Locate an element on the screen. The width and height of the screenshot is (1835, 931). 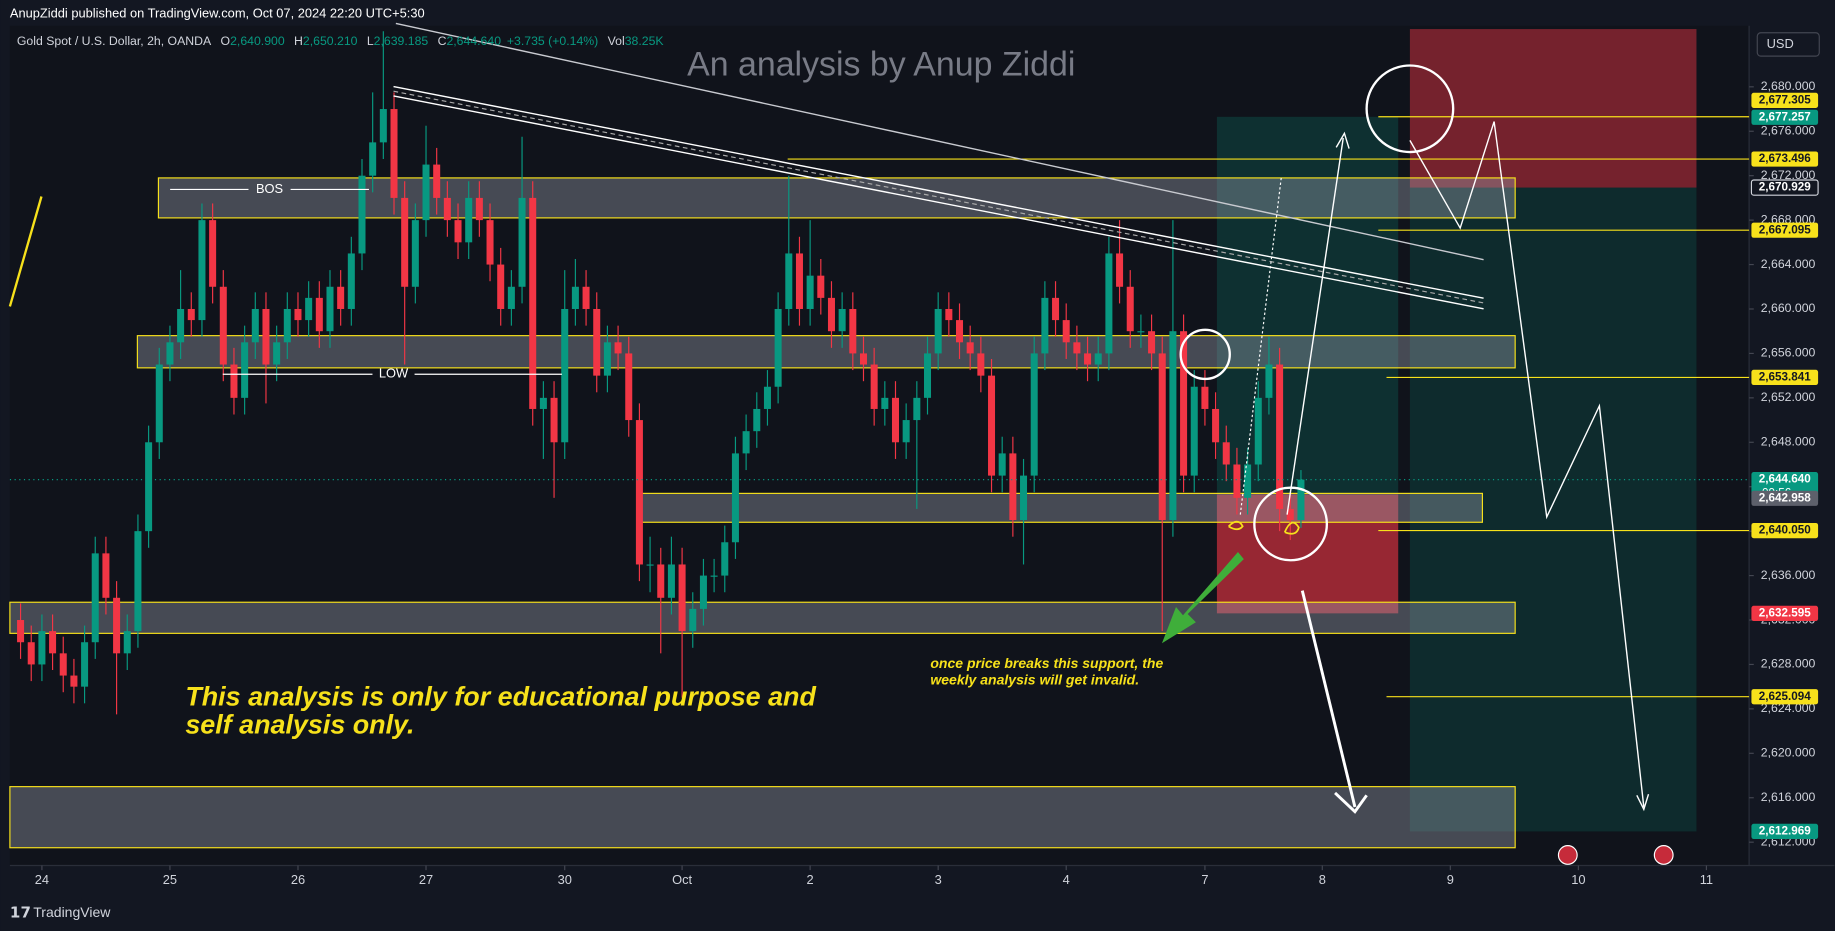
ohlc-key: L is located at coordinates (370, 41).